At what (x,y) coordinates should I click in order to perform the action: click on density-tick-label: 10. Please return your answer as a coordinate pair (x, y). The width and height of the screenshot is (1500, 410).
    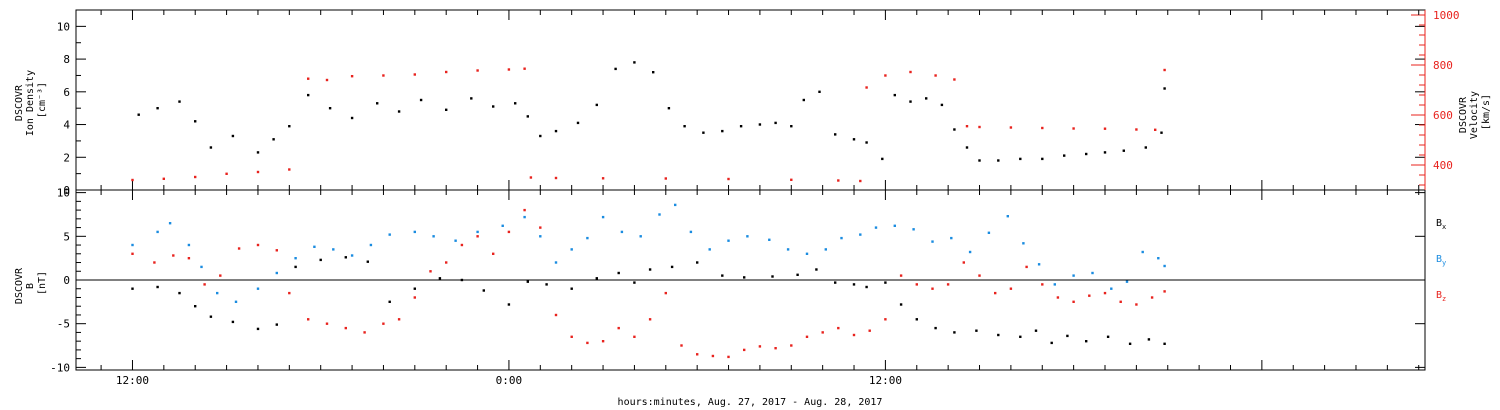
    Looking at the image, I should click on (63, 26).